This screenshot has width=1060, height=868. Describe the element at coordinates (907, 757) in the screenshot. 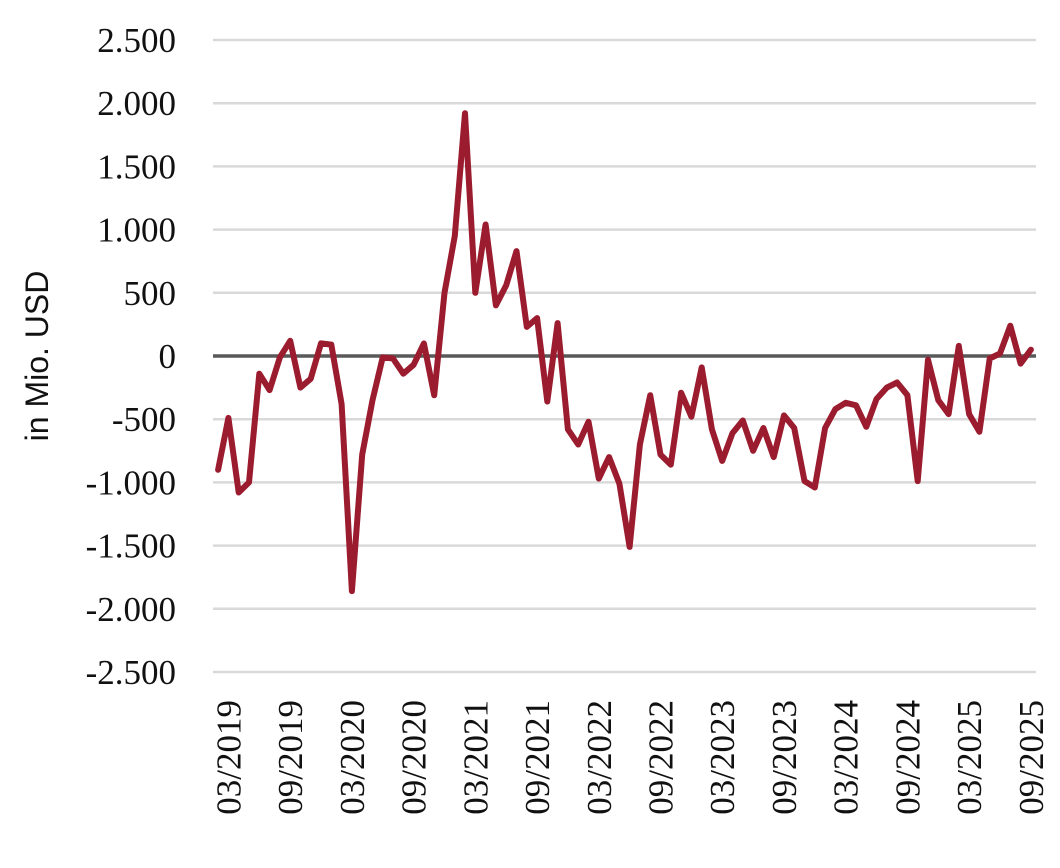

I see `x-tick-label: 09/2024` at that location.